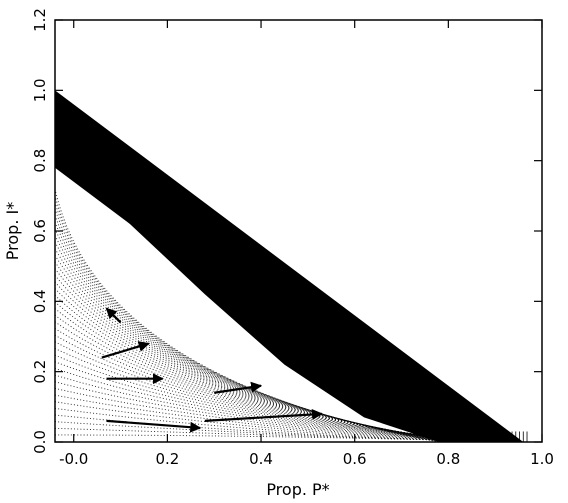 The height and width of the screenshot is (503, 568). What do you see at coordinates (542, 459) in the screenshot?
I see `x-tick-label: 1.0` at bounding box center [542, 459].